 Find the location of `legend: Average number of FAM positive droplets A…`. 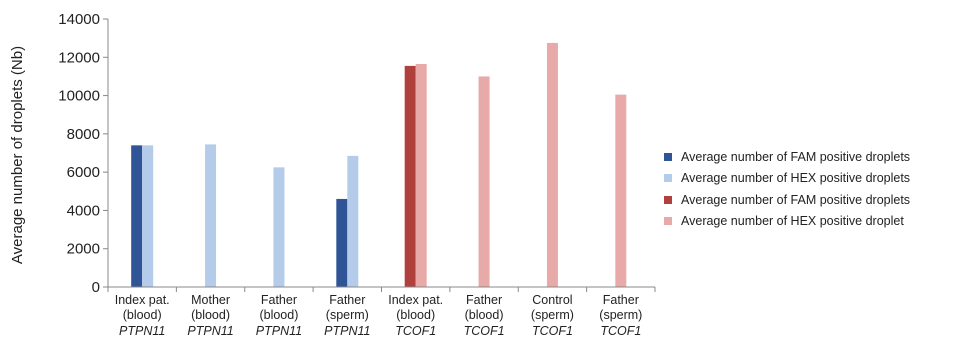

legend: Average number of FAM positive droplets A… is located at coordinates (787, 189).